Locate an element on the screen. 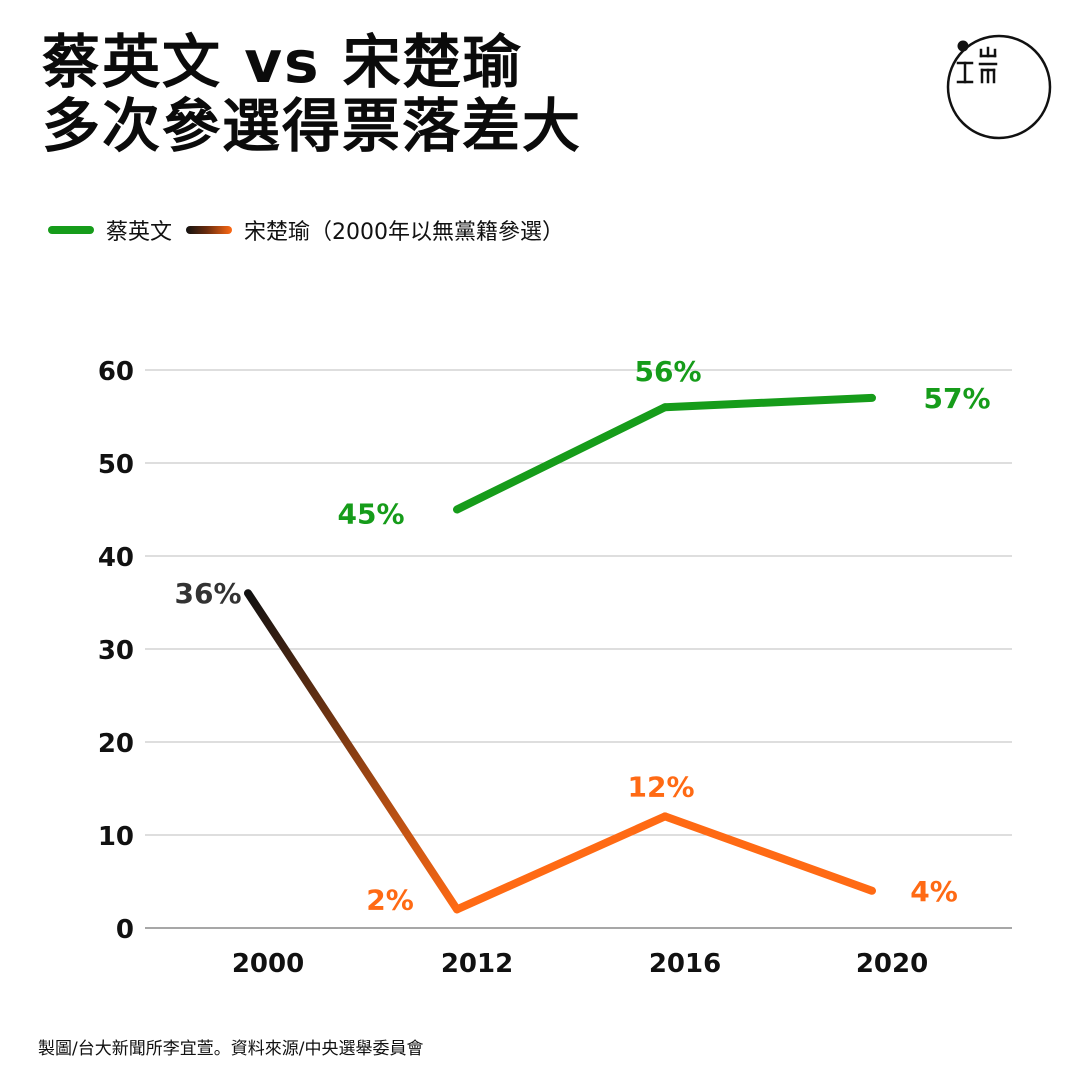  x-tick-label: 2020 is located at coordinates (892, 964).